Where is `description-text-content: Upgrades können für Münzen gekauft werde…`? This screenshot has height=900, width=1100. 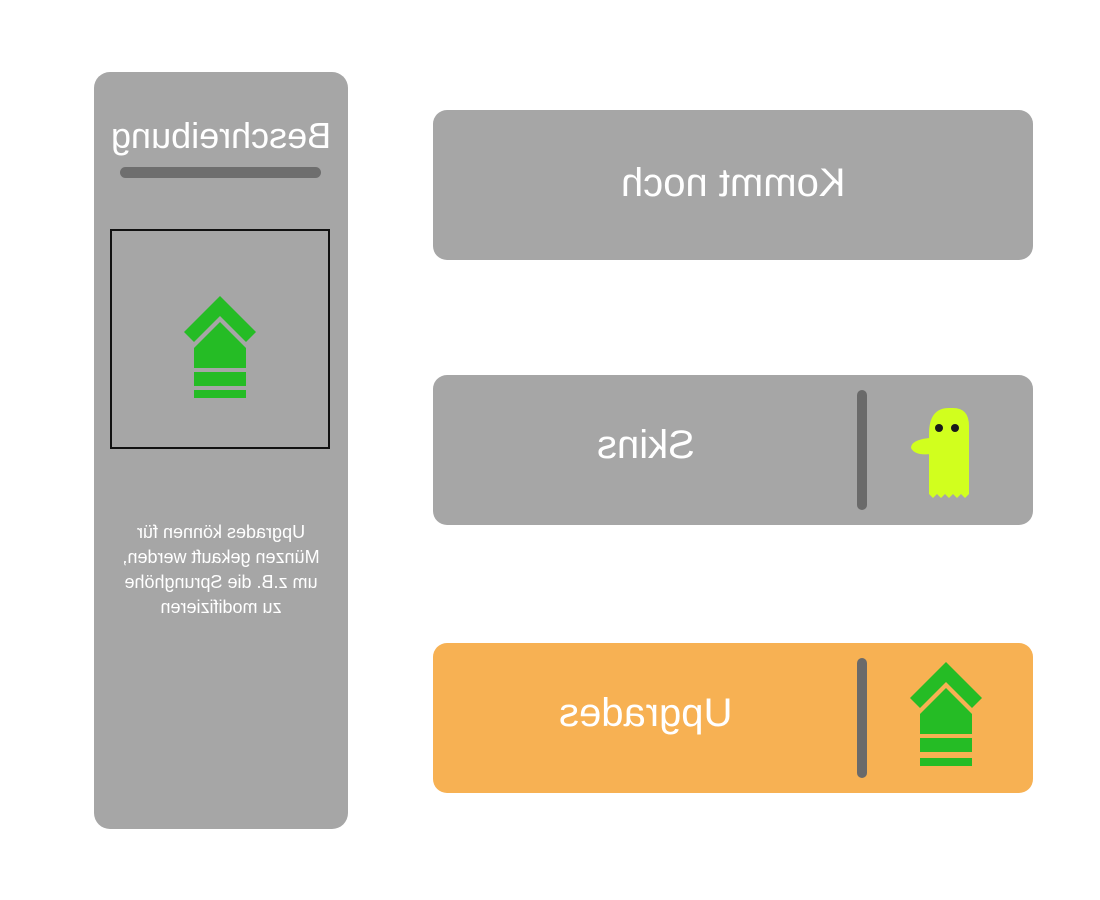 description-text-content: Upgrades können für Münzen gekauft werde… is located at coordinates (221, 569).